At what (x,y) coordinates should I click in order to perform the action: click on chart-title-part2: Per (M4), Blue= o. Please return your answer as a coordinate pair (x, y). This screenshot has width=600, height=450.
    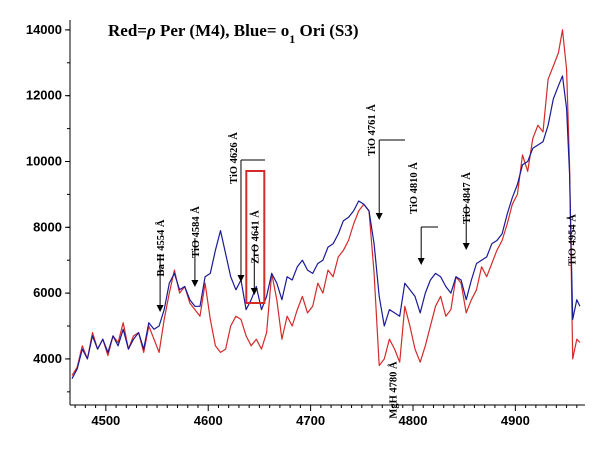
    Looking at the image, I should click on (223, 30).